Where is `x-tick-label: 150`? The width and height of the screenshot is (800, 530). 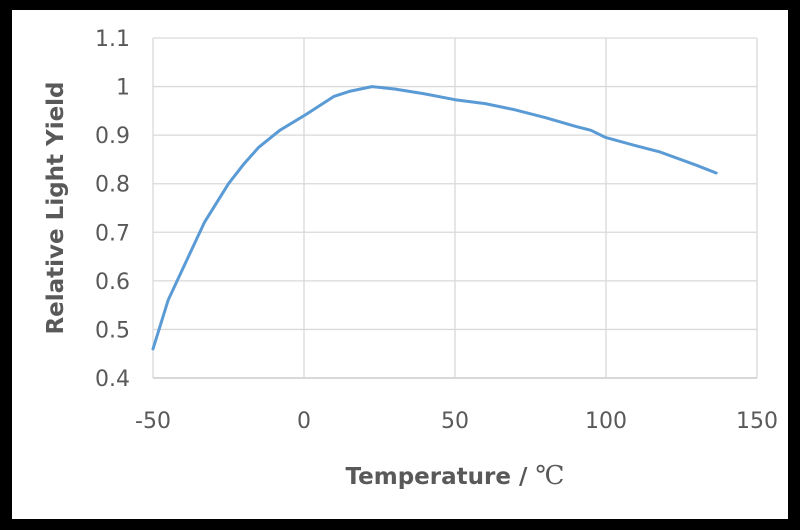
x-tick-label: 150 is located at coordinates (757, 421).